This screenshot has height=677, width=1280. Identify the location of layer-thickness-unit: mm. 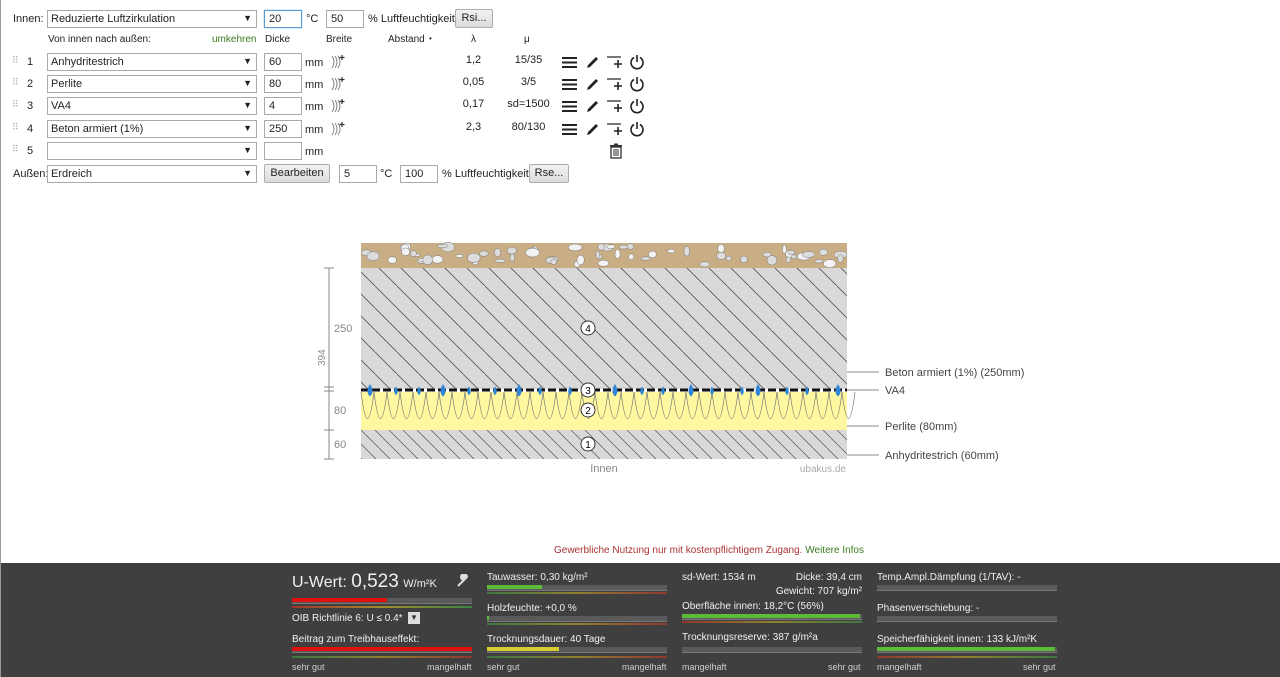
(314, 85).